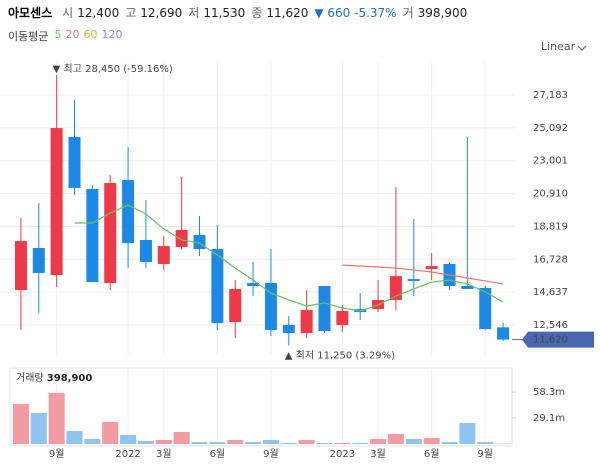  I want to click on last-price-tag, so click(558, 339).